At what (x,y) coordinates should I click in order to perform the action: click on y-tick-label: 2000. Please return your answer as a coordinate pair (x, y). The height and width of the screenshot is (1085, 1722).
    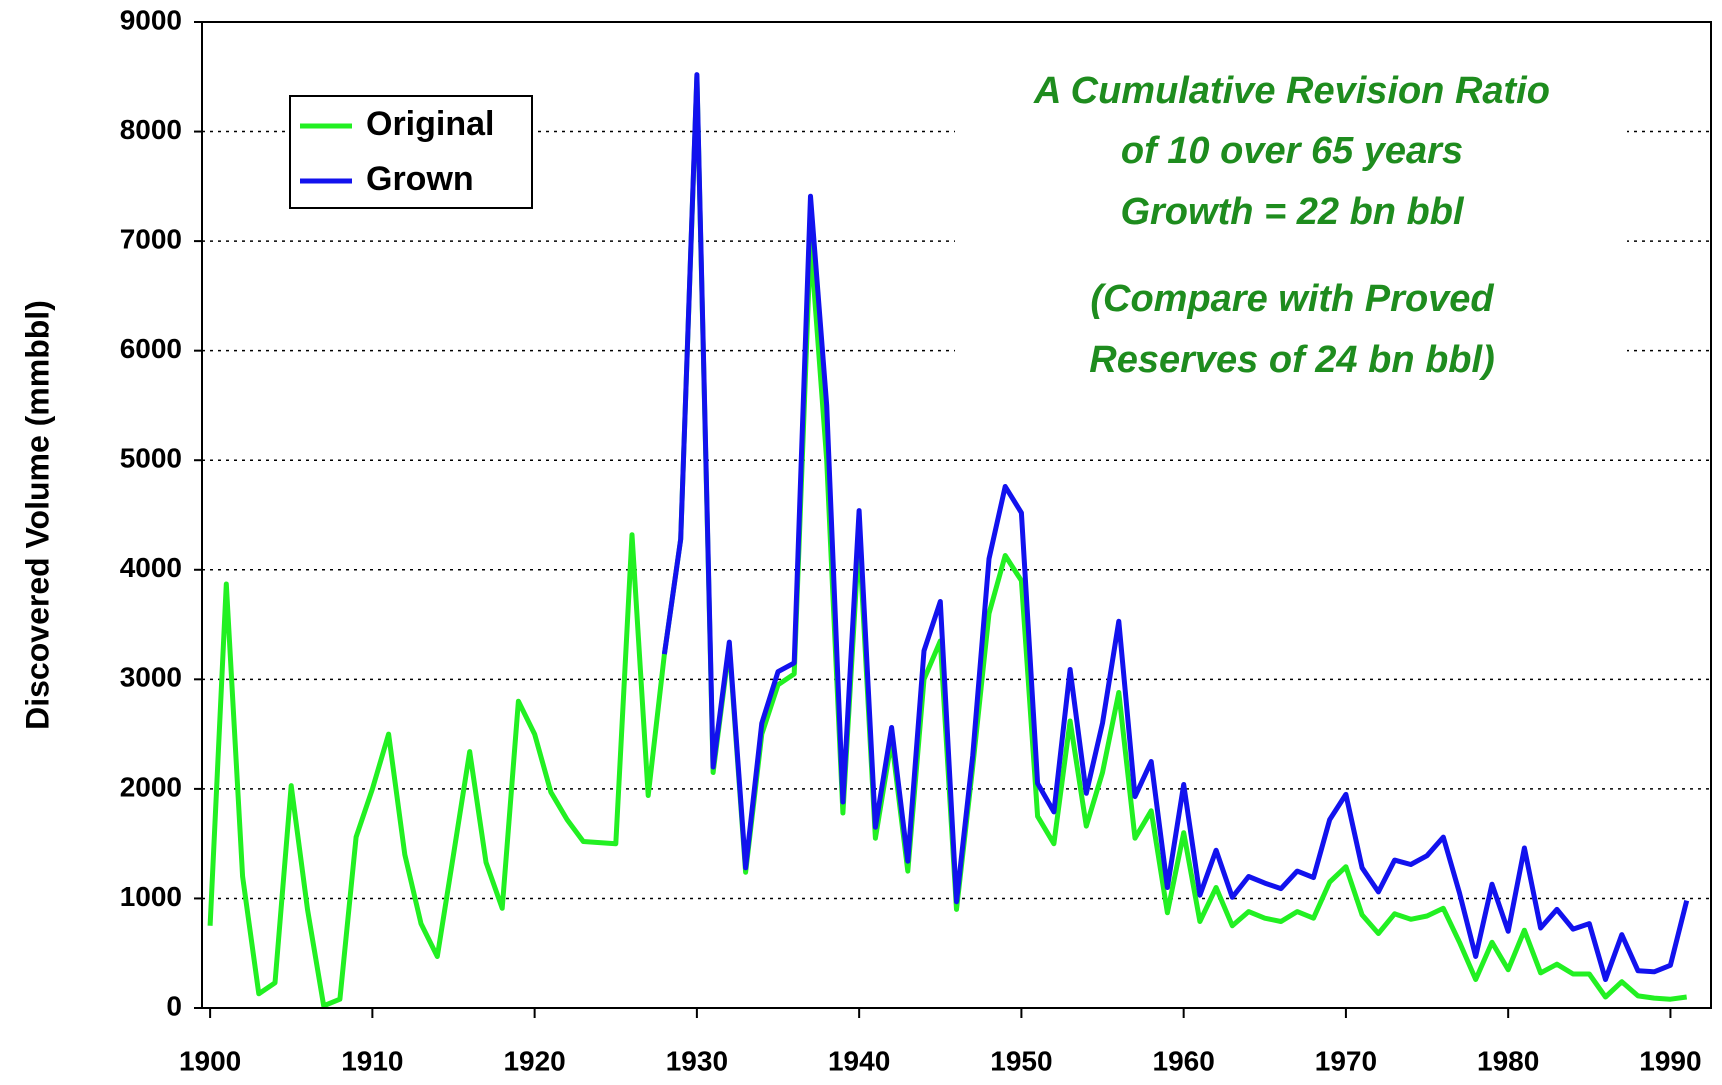
    Looking at the image, I should click on (151, 786).